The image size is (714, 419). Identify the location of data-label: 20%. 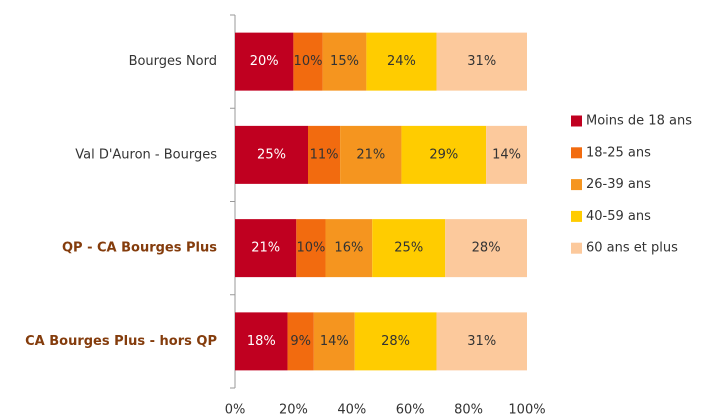
(264, 61).